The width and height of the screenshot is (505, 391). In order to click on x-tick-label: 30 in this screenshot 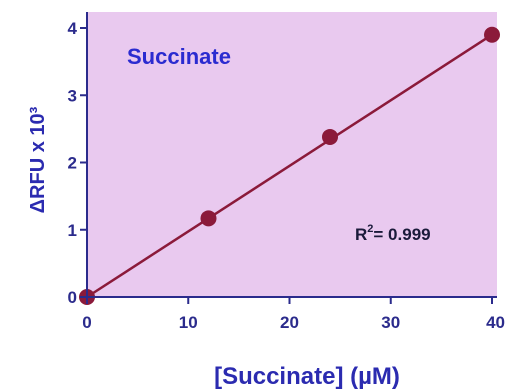, I will do `click(390, 322)`.